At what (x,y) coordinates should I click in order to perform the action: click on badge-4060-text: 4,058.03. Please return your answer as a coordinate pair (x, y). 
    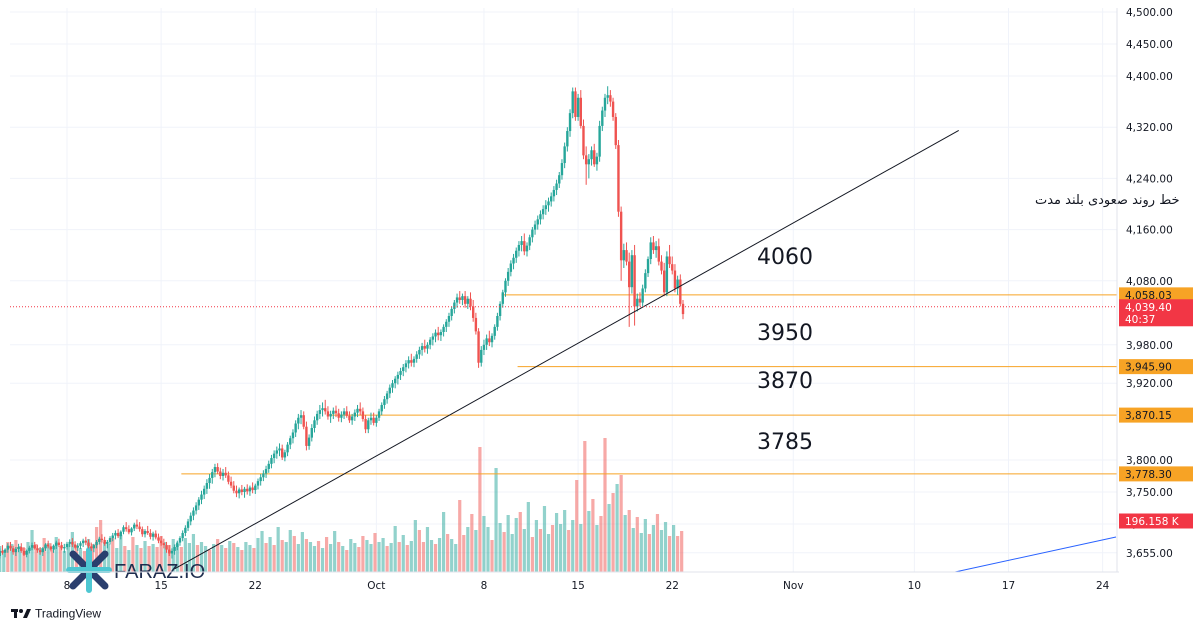
    Looking at the image, I should click on (1148, 296).